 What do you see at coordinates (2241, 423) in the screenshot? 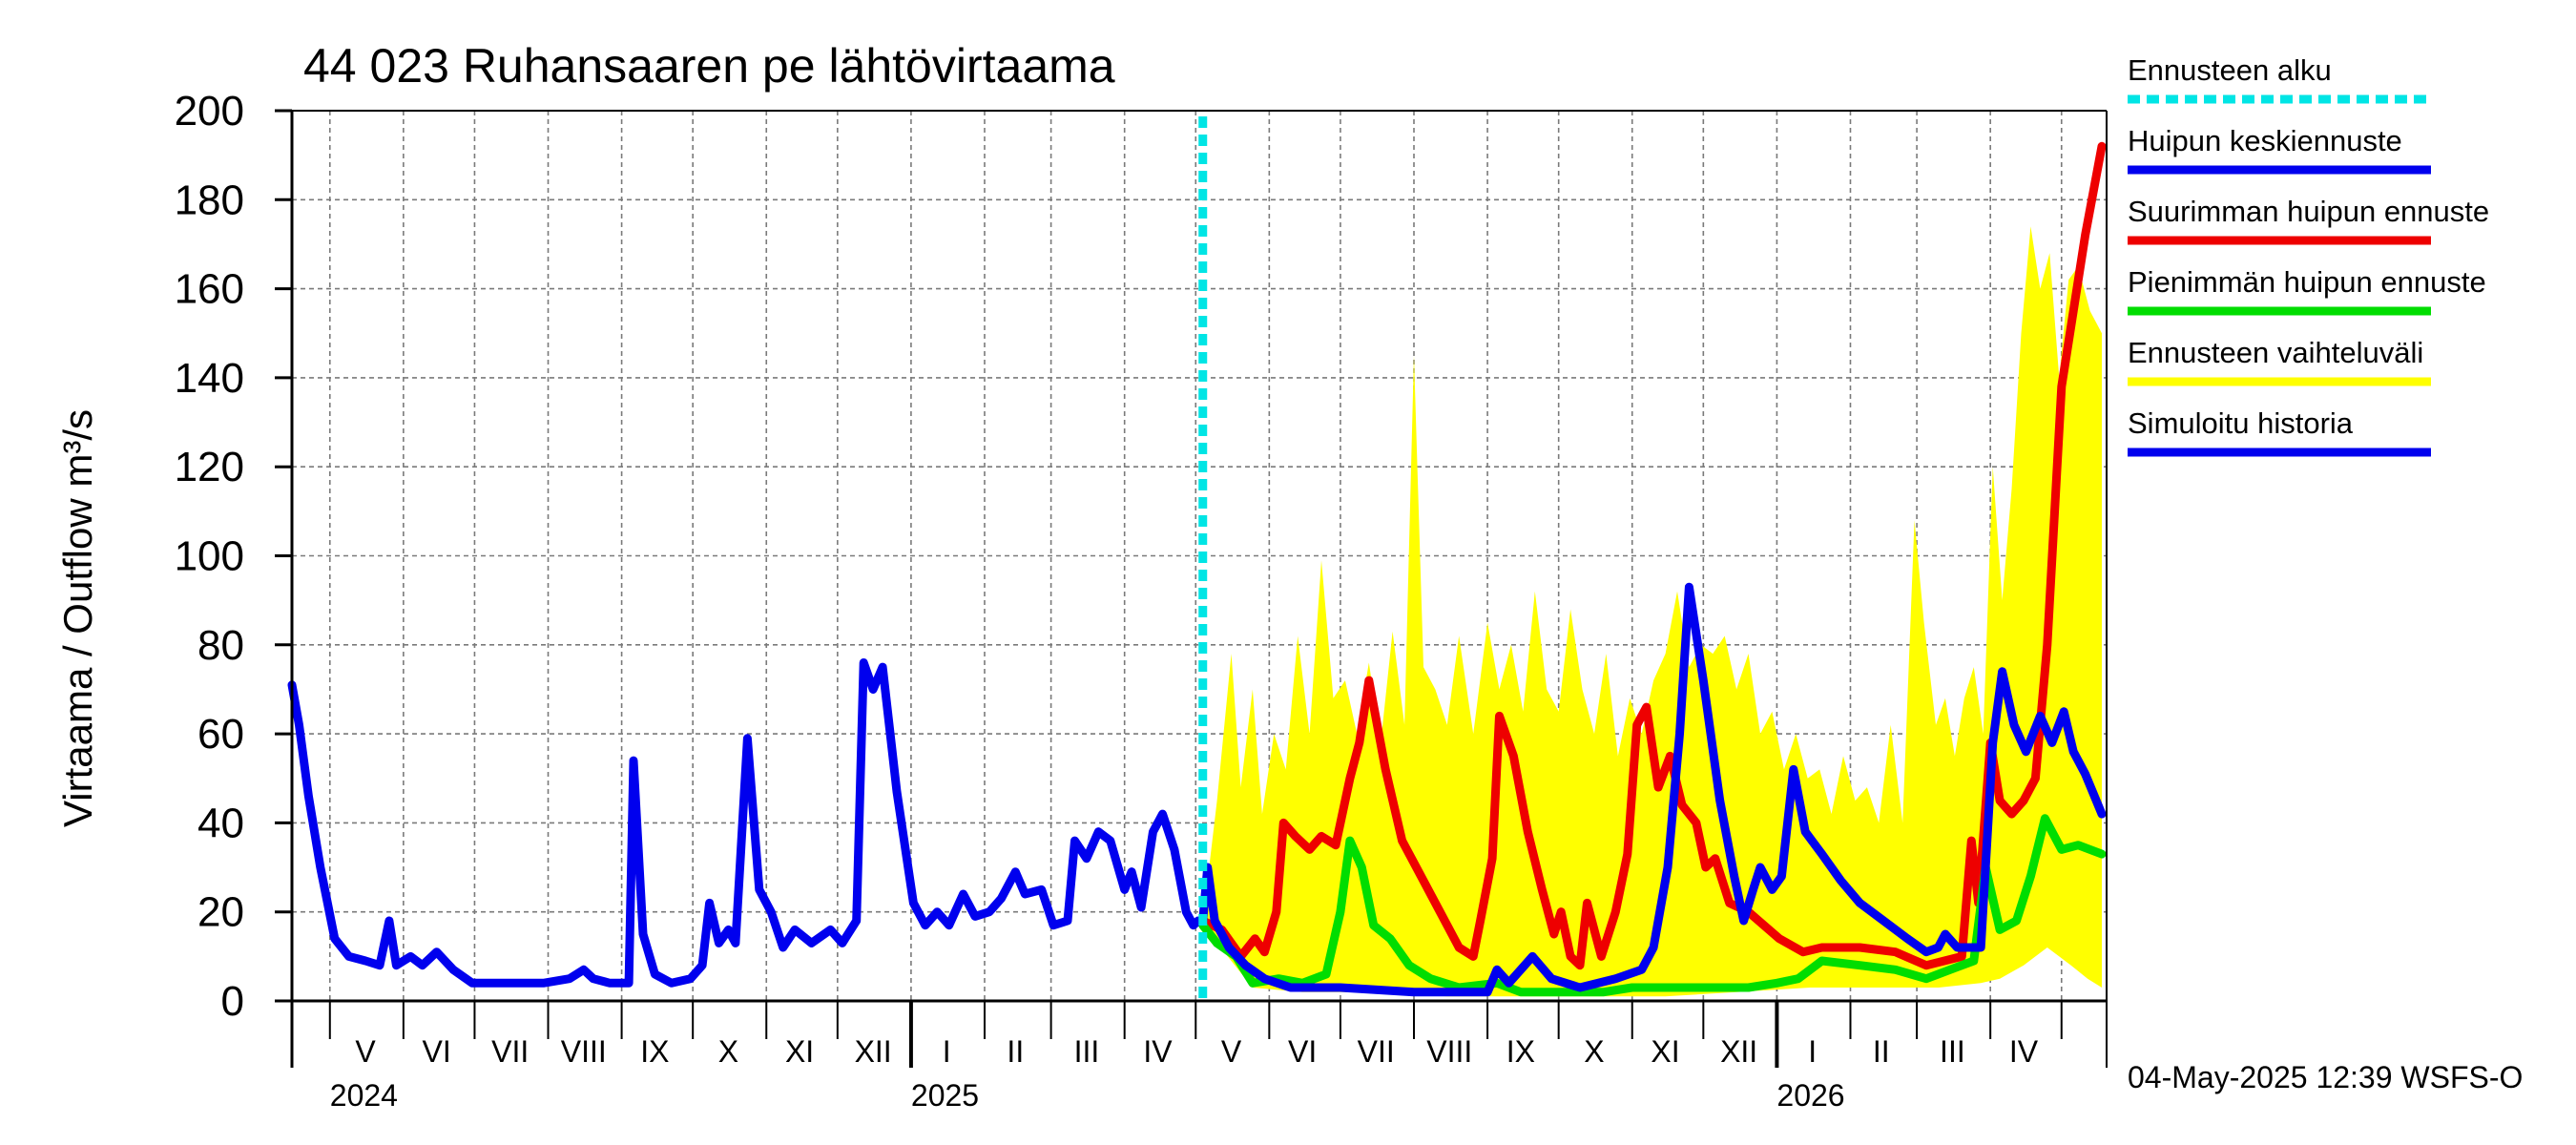
I see `legend-label: Simuloitu historia` at bounding box center [2241, 423].